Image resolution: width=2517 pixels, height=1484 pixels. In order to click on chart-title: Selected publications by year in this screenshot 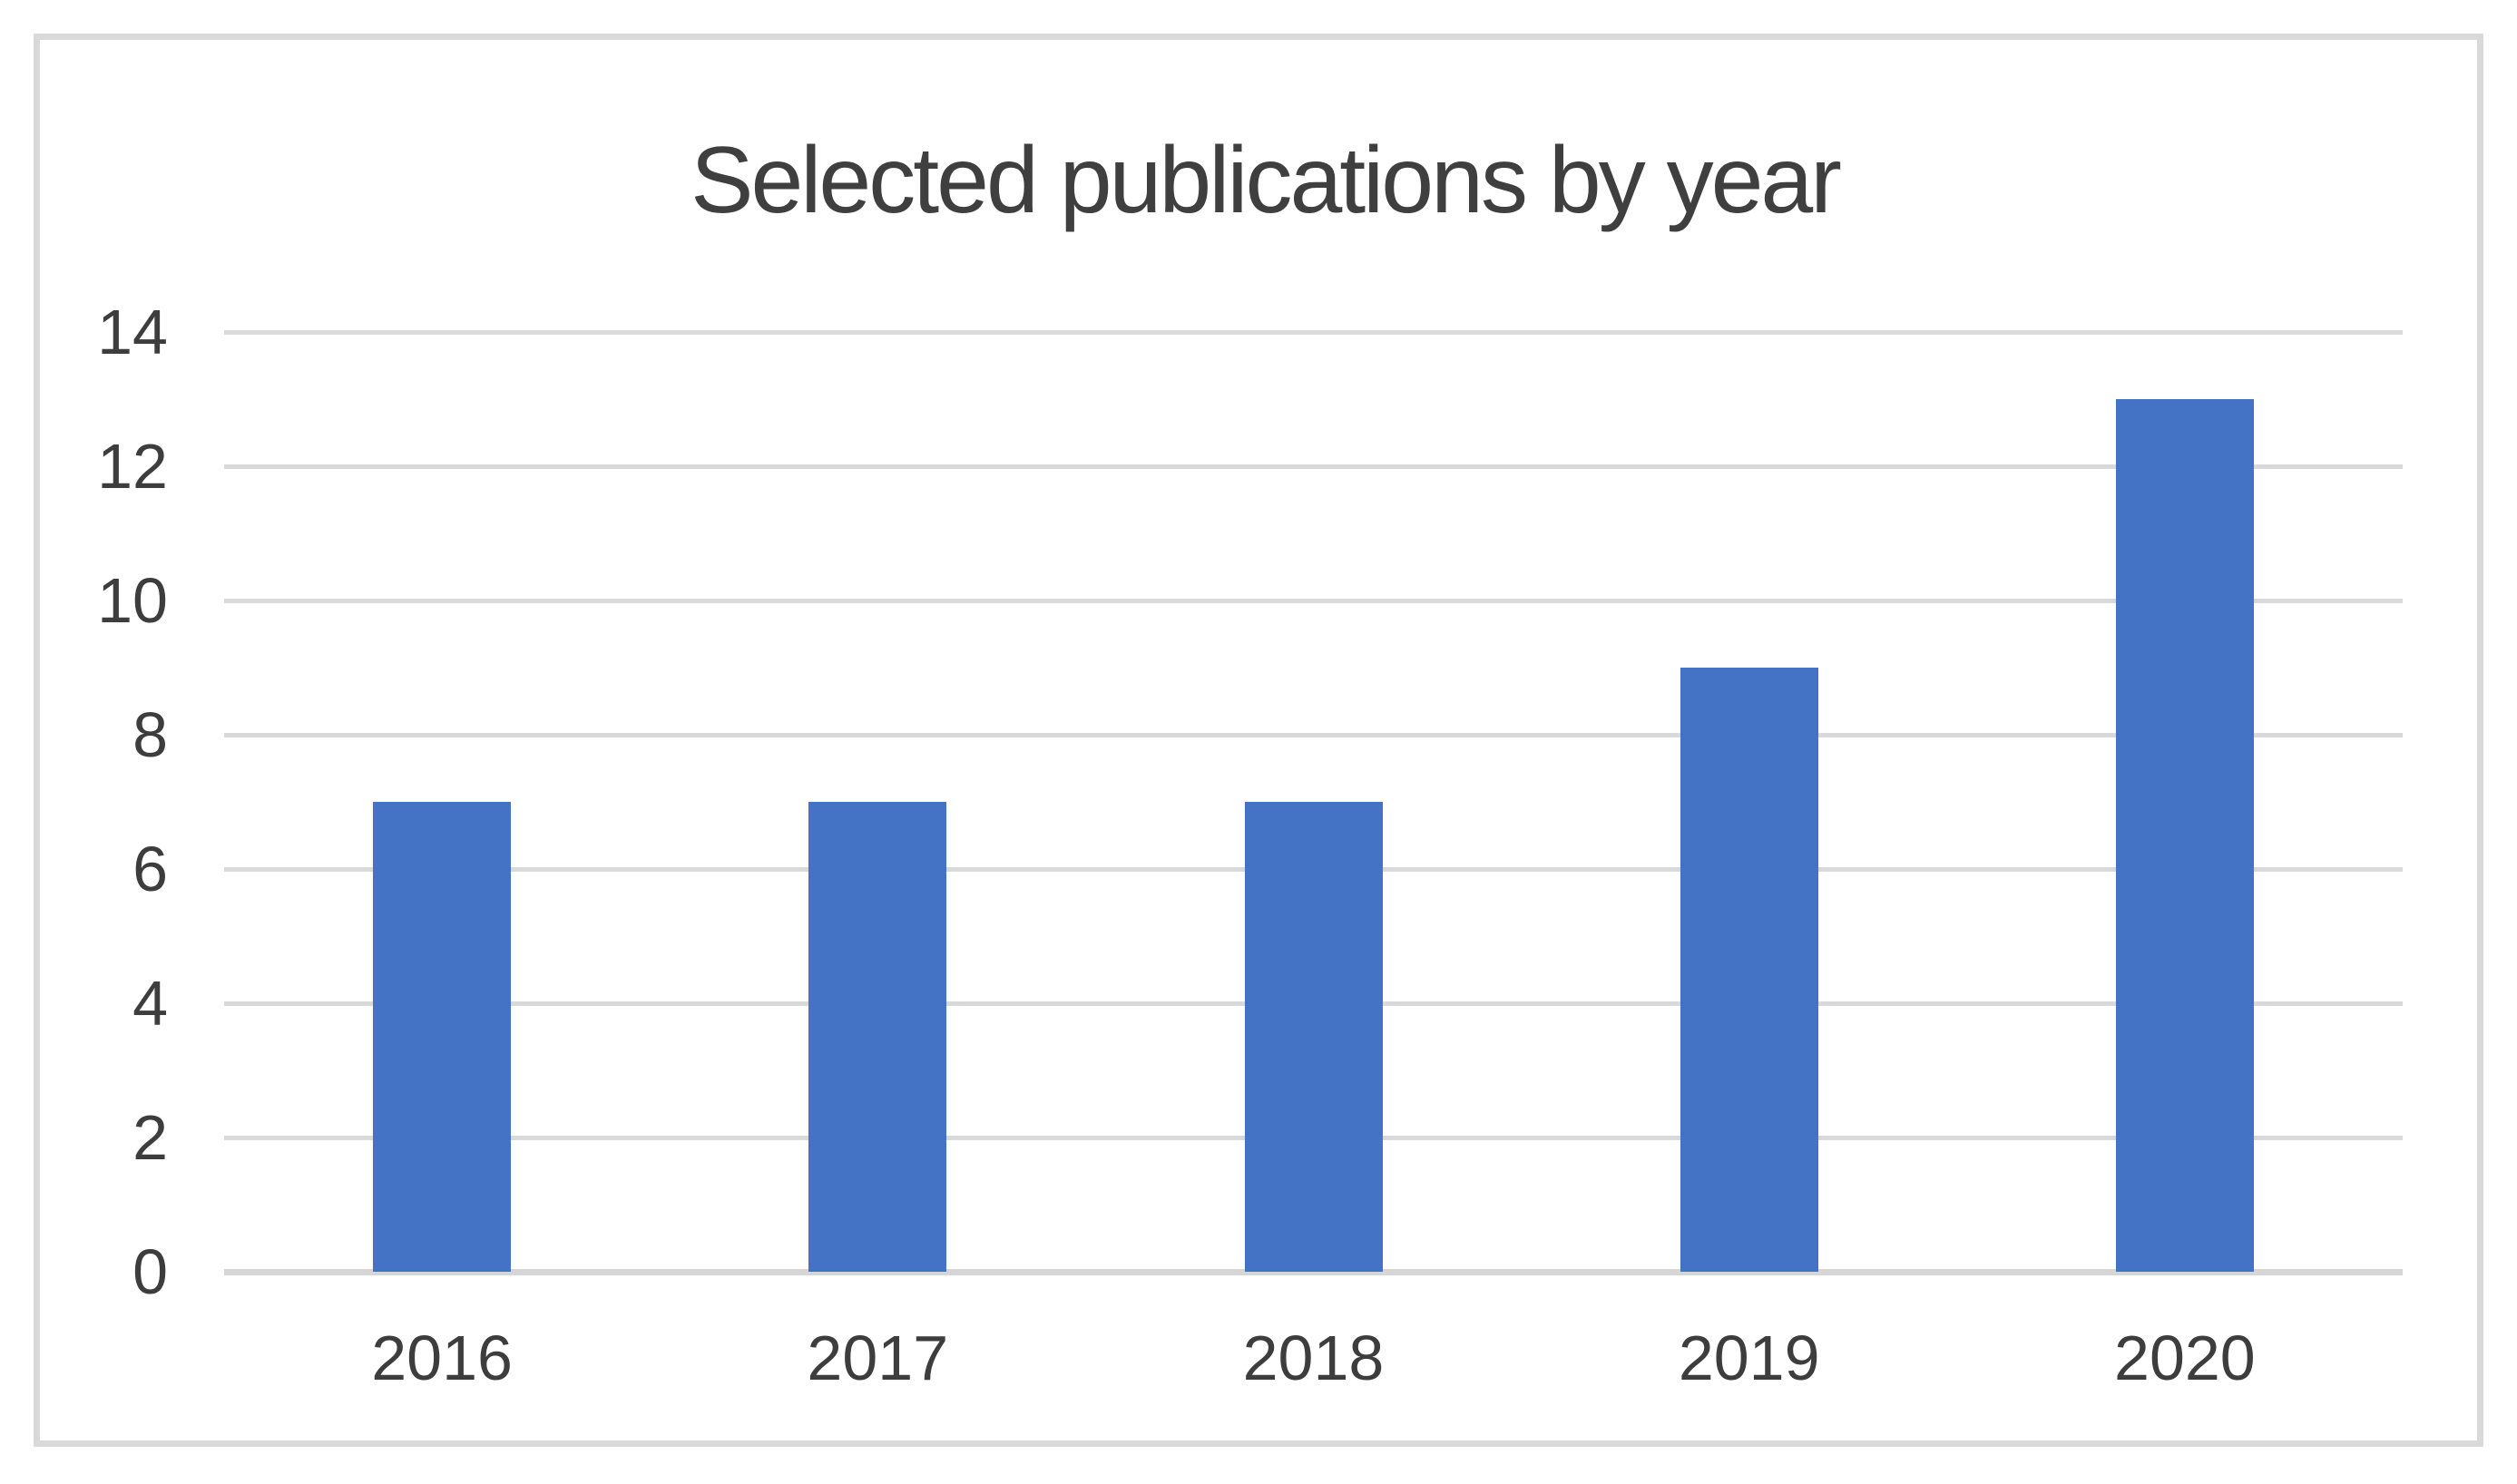, I will do `click(1266, 180)`.